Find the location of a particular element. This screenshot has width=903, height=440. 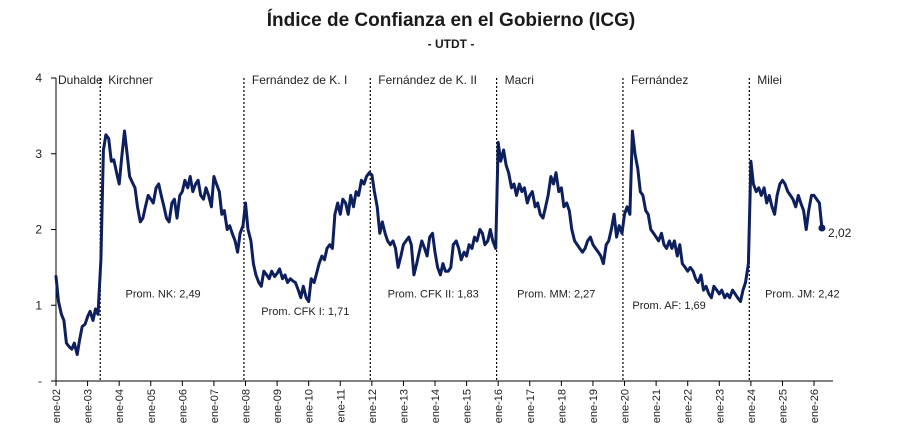

x-tick-label: ene-13 is located at coordinates (404, 406).